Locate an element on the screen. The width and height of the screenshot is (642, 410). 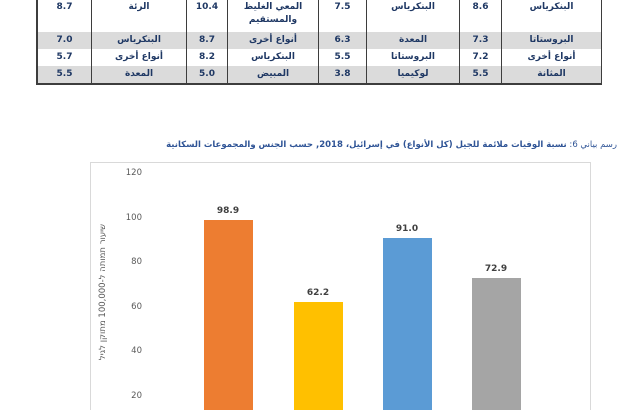
table-label-cell: المثانة is located at coordinates (552, 74).